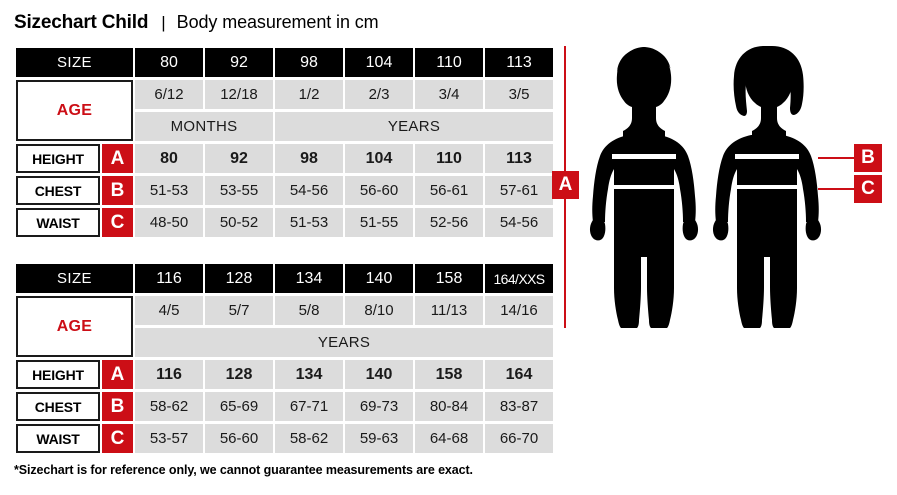 This screenshot has width=897, height=495. What do you see at coordinates (449, 222) in the screenshot?
I see `waist-cell: 52-56` at bounding box center [449, 222].